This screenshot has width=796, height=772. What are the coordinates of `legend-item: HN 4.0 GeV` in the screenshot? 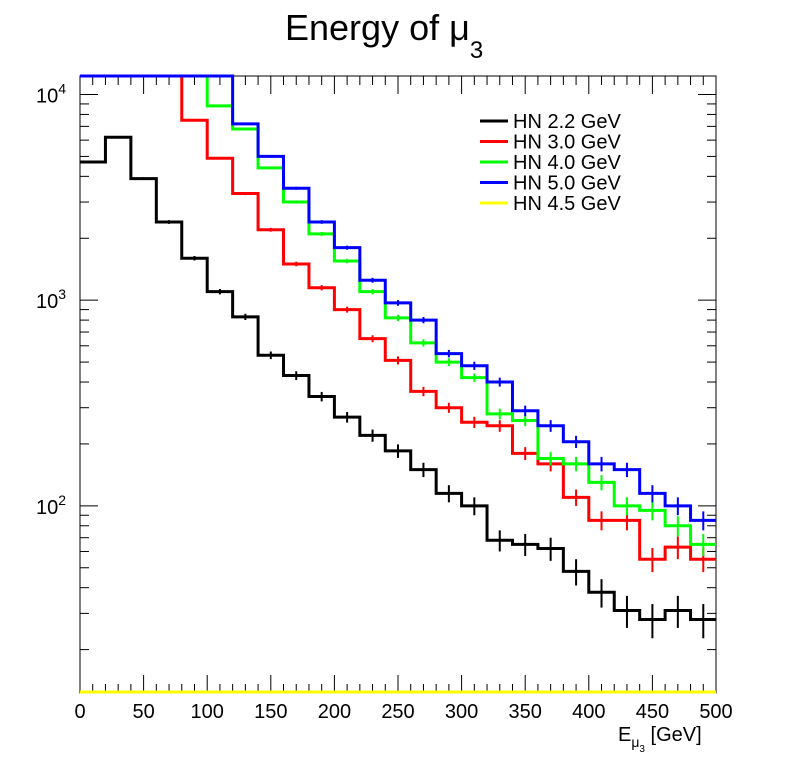 It's located at (550, 163).